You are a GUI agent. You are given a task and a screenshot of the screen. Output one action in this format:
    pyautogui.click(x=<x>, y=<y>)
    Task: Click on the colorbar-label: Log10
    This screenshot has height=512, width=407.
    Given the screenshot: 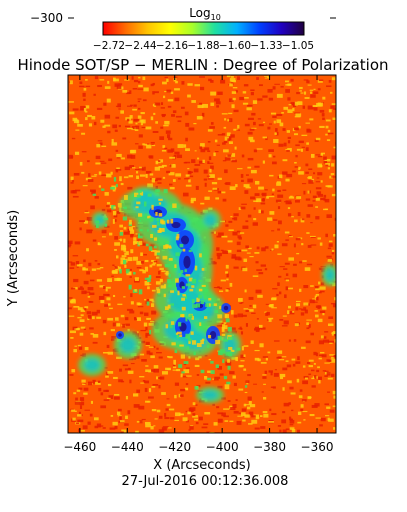 What is the action you would take?
    pyautogui.click(x=205, y=14)
    